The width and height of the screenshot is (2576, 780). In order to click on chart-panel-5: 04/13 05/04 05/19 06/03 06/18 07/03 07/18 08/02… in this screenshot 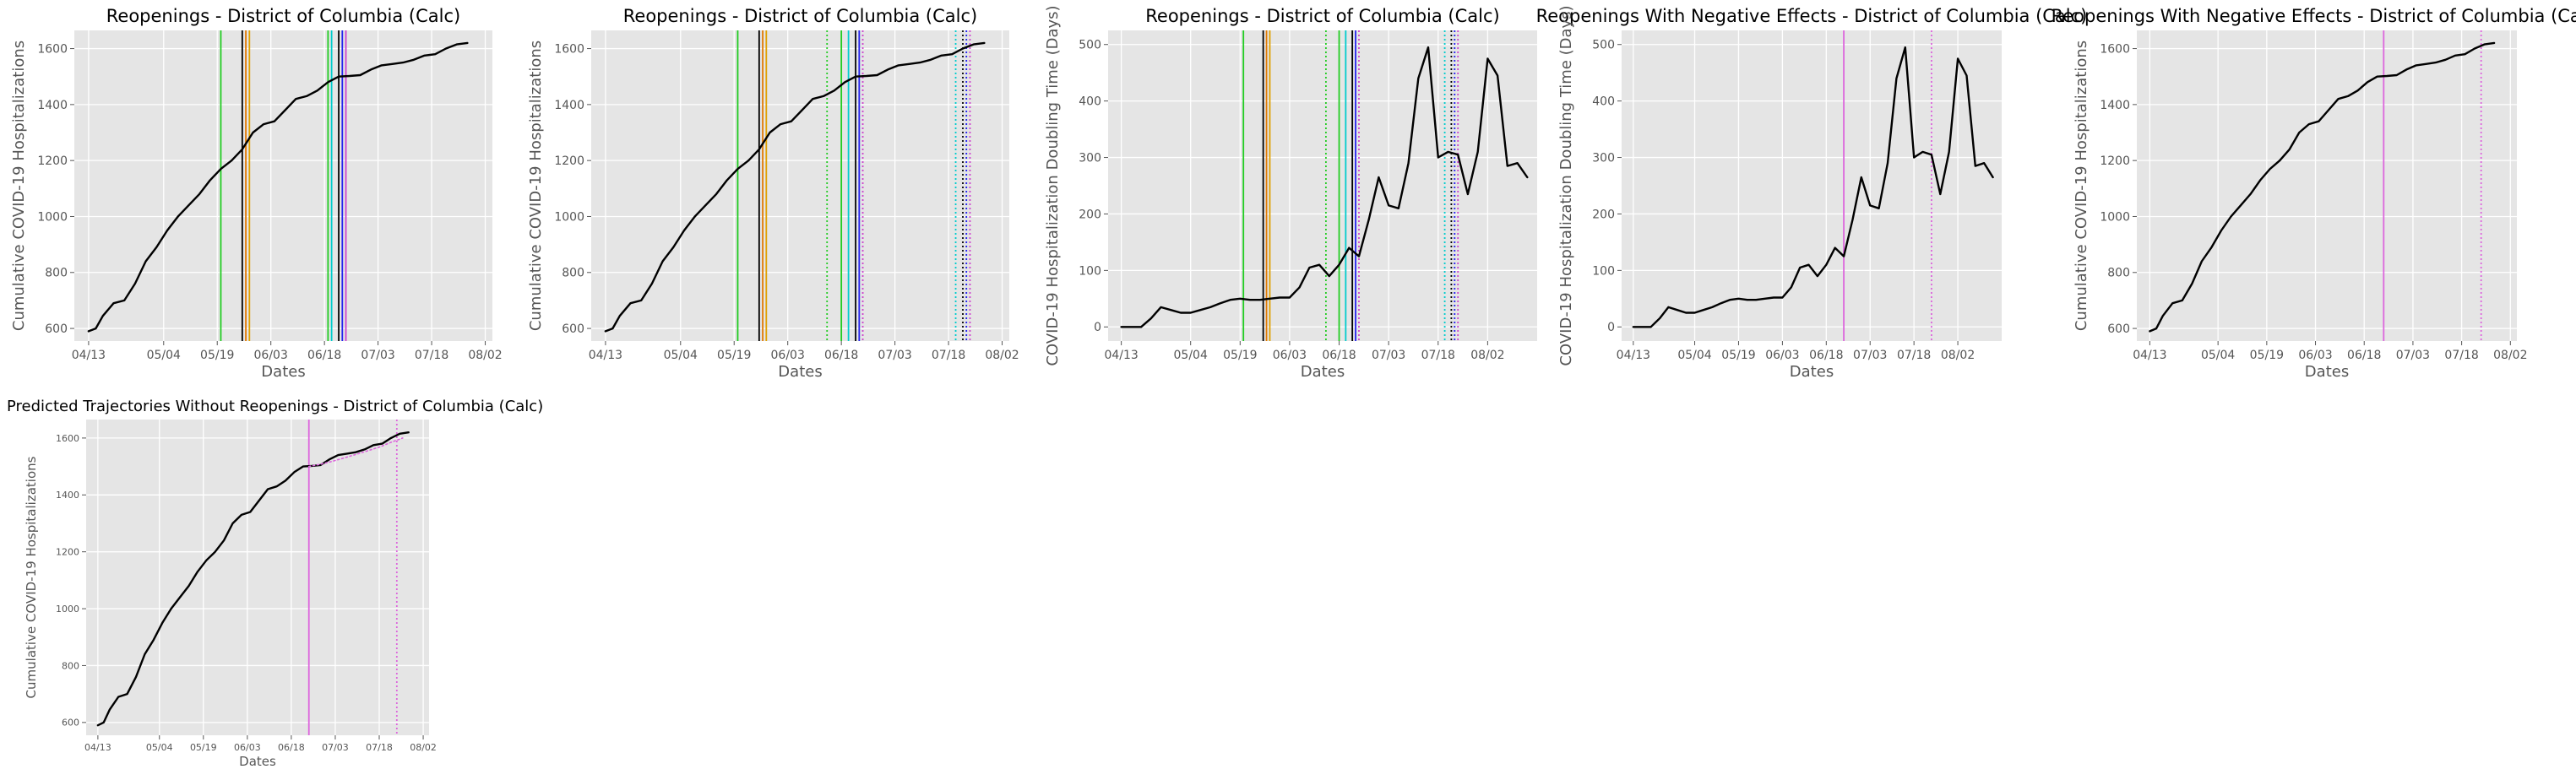, I will do `click(2314, 193)`.